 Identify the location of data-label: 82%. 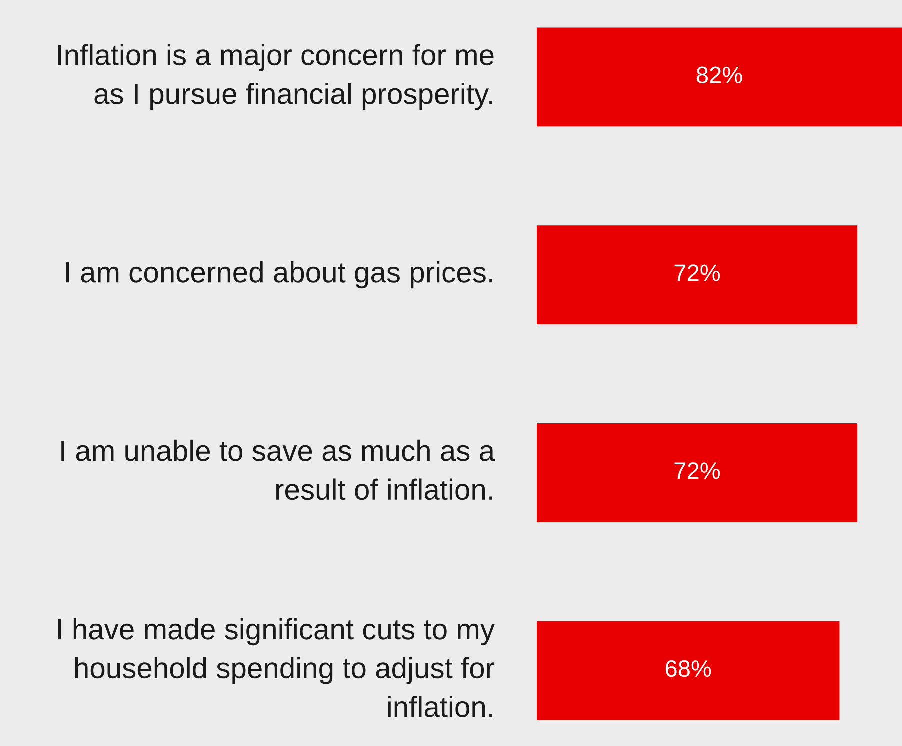
(719, 75).